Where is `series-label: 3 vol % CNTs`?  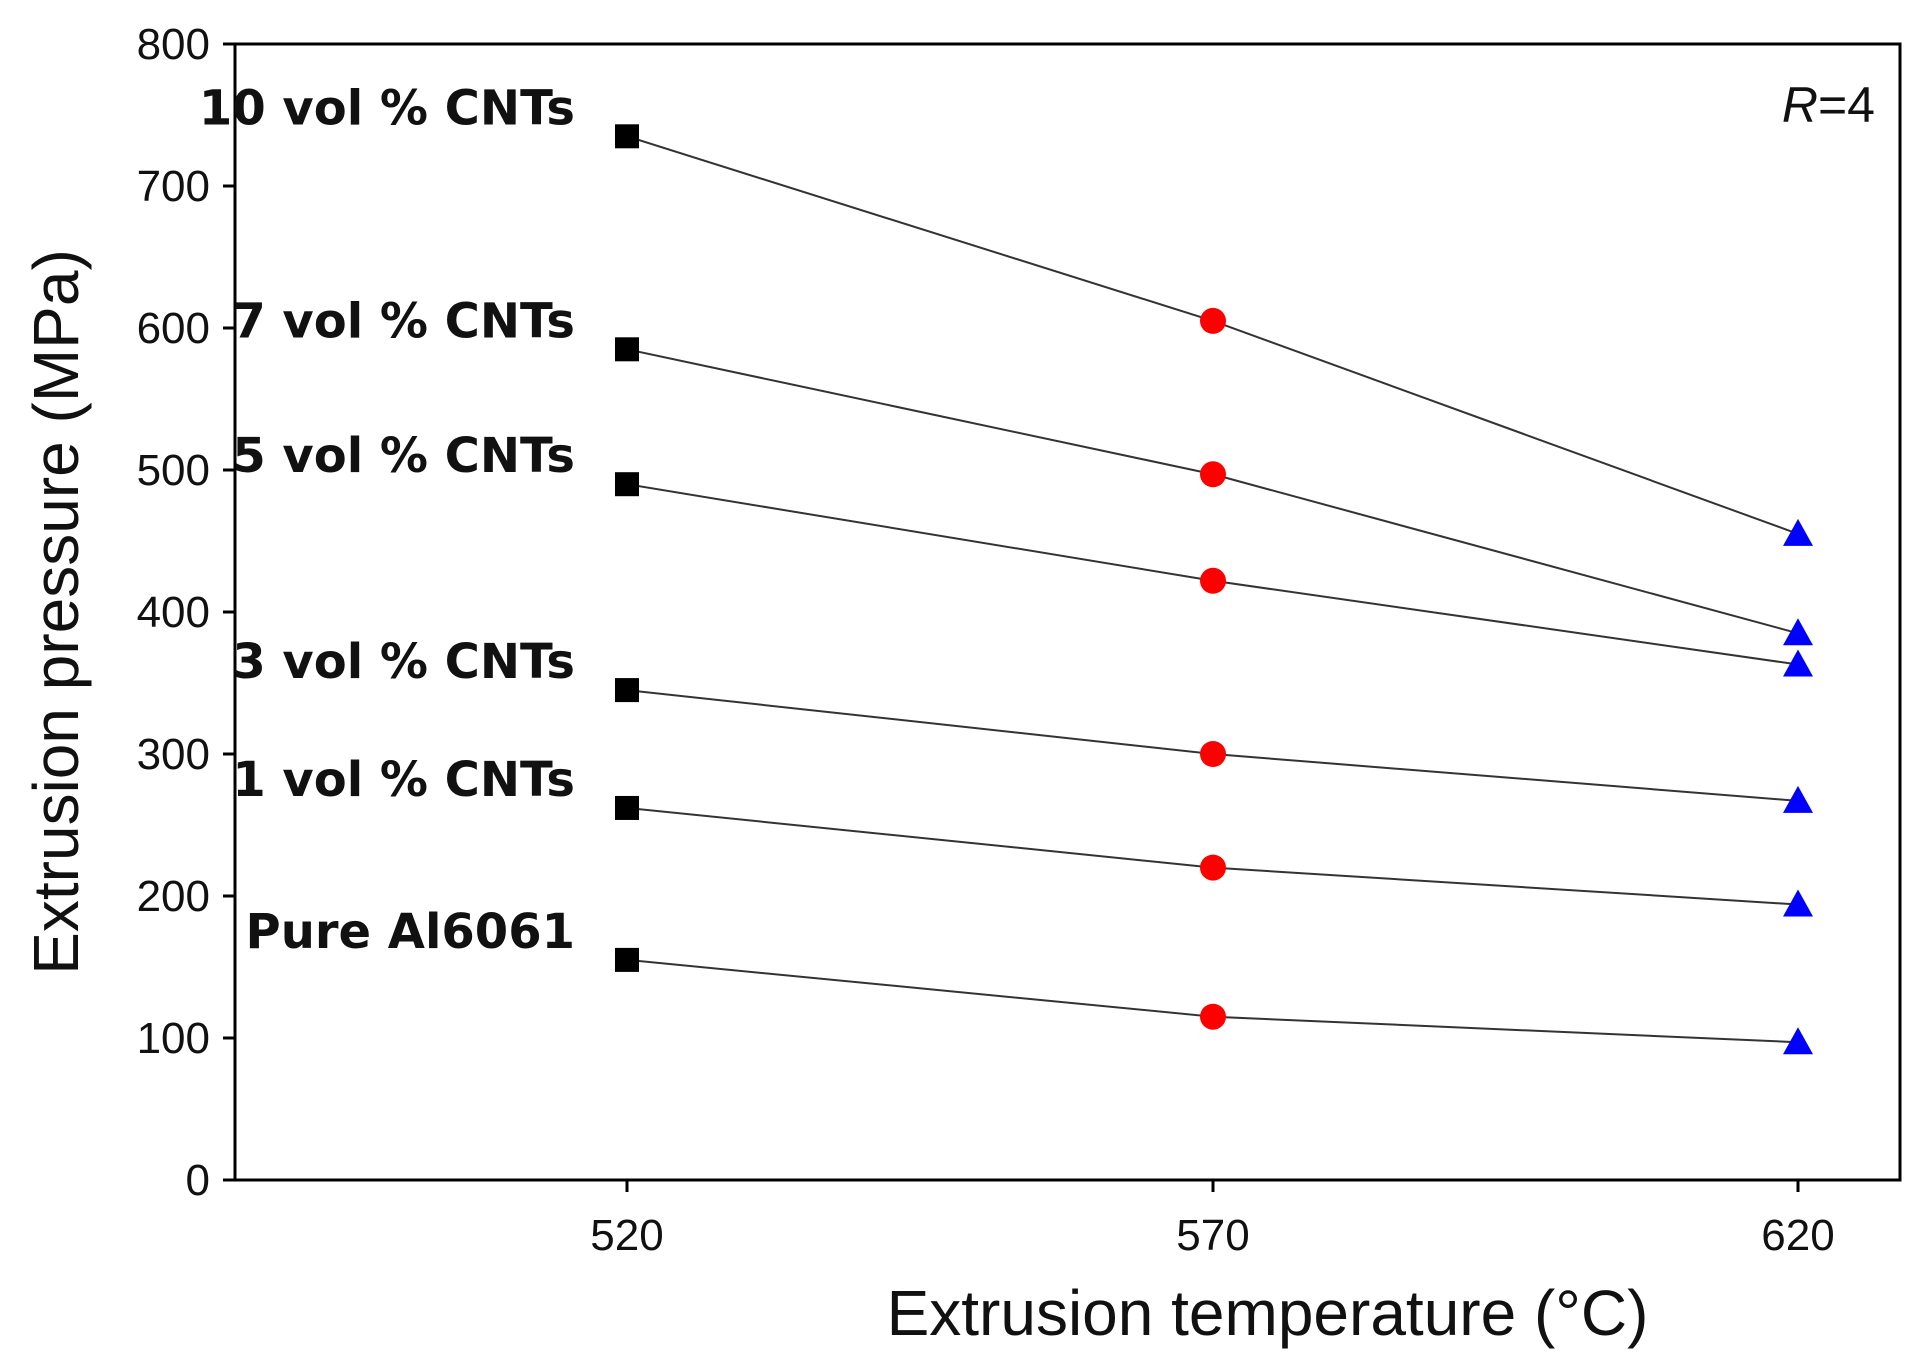
series-label: 3 vol % CNTs is located at coordinates (403, 662).